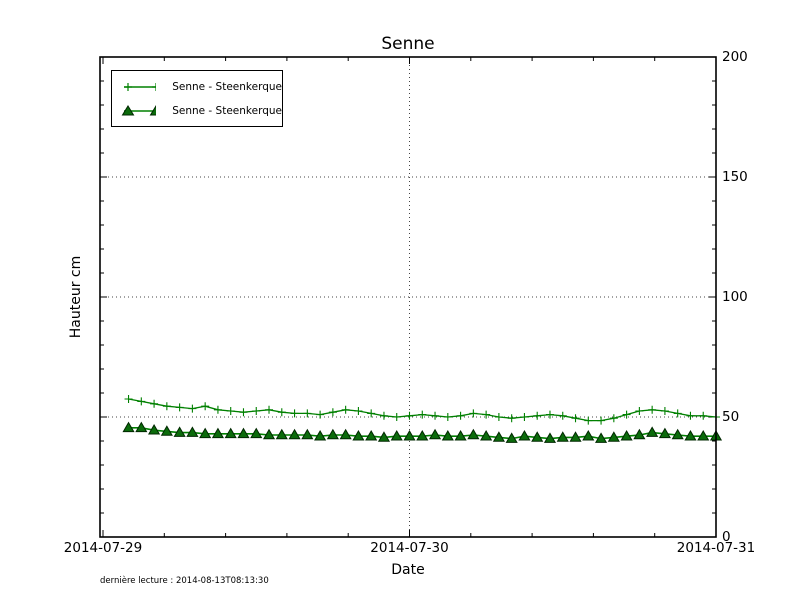 Image resolution: width=800 pixels, height=600 pixels. What do you see at coordinates (103, 548) in the screenshot?
I see `x-tick-label: 2014-07-29` at bounding box center [103, 548].